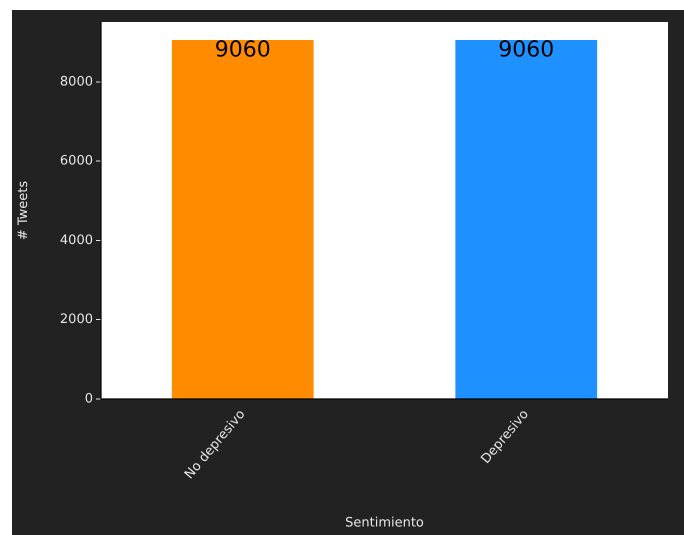  What do you see at coordinates (76, 161) in the screenshot?
I see `y-tick-label: 6000` at bounding box center [76, 161].